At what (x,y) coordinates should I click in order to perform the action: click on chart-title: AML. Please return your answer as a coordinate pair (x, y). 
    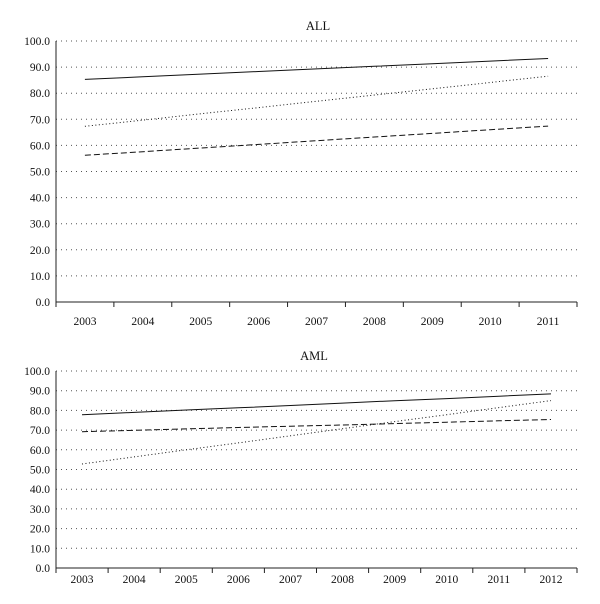
    Looking at the image, I should click on (314, 356).